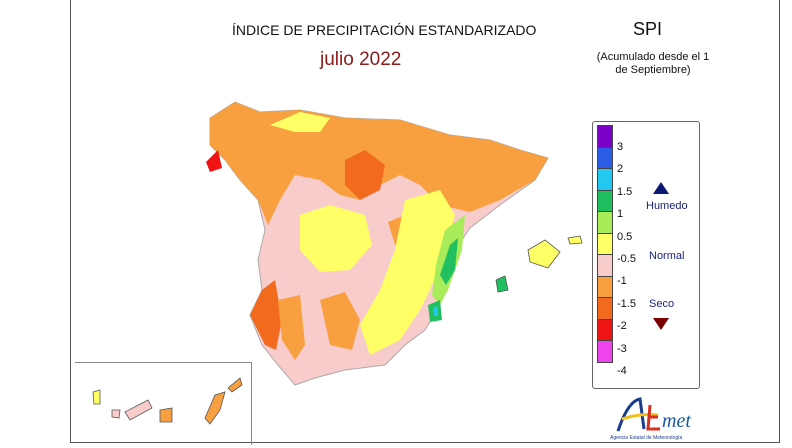  What do you see at coordinates (662, 304) in the screenshot?
I see `legend-dry-label: Seco` at bounding box center [662, 304].